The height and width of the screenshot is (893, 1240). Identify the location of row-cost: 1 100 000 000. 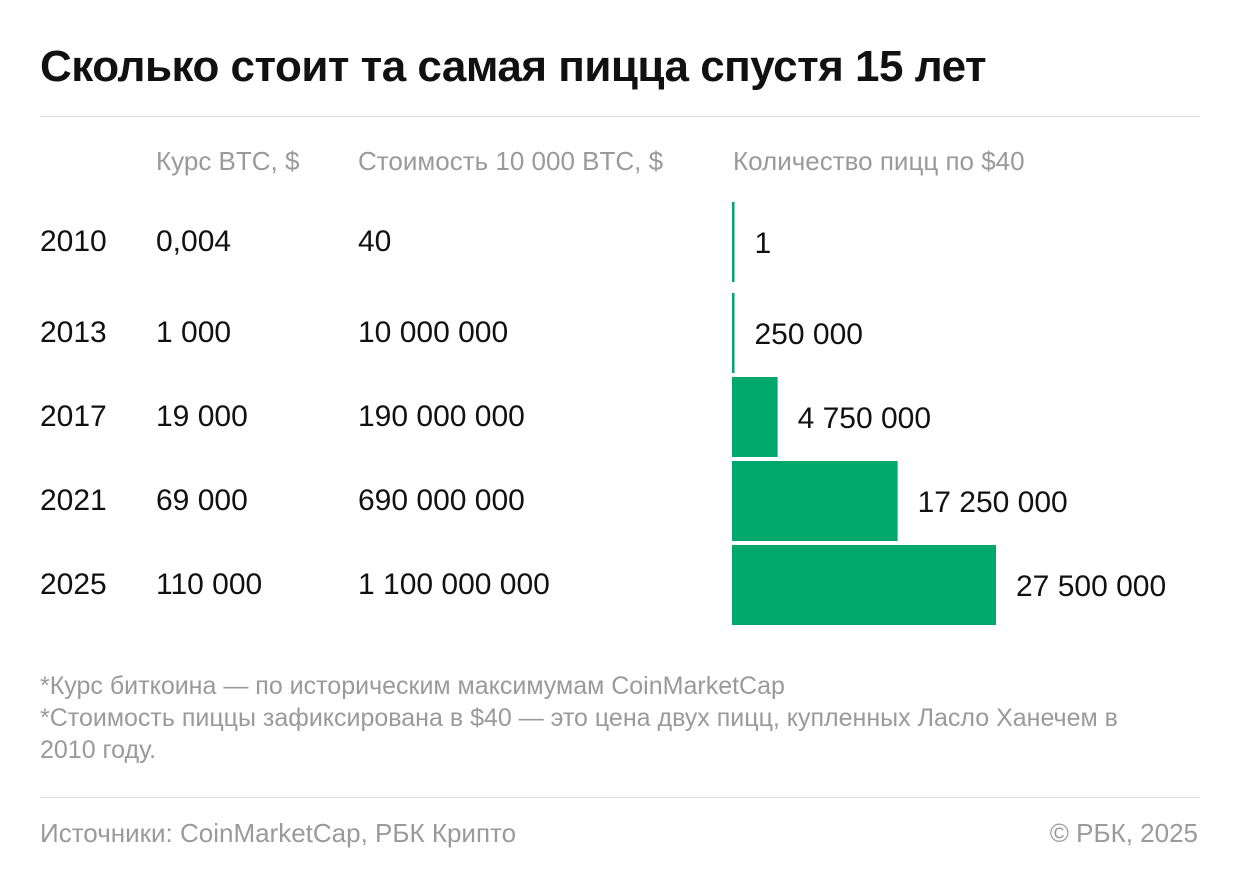
(454, 584).